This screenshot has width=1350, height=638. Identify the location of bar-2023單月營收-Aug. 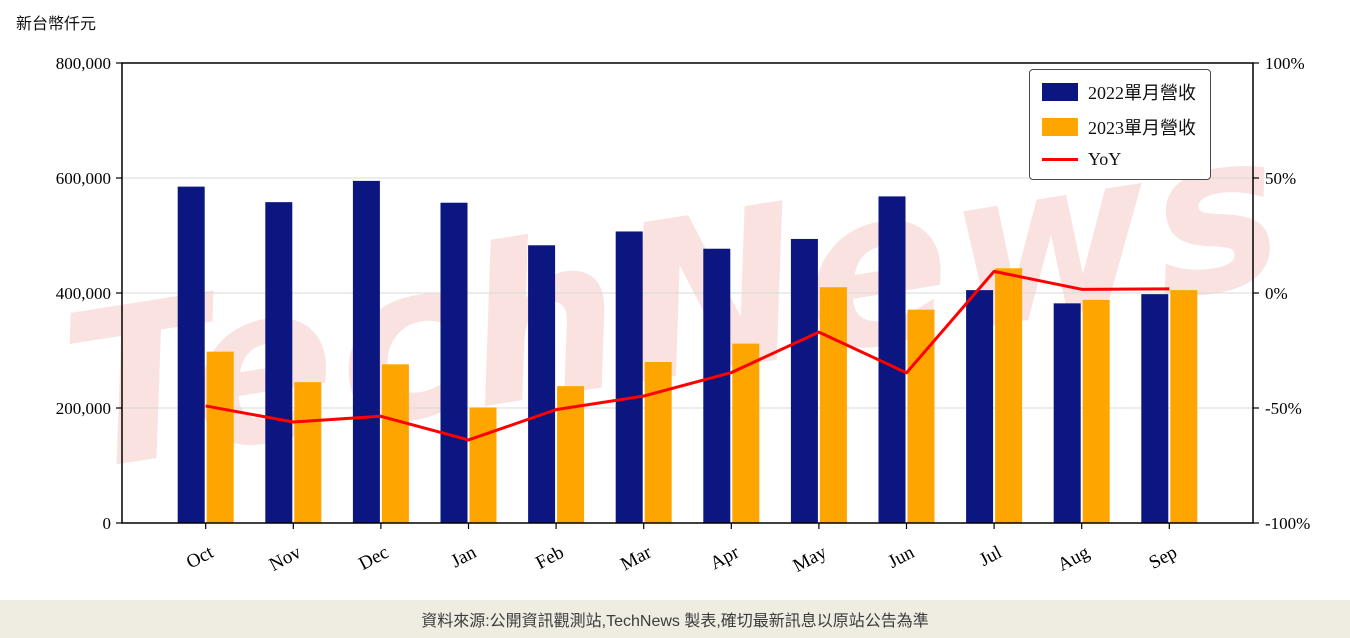
(1096, 411).